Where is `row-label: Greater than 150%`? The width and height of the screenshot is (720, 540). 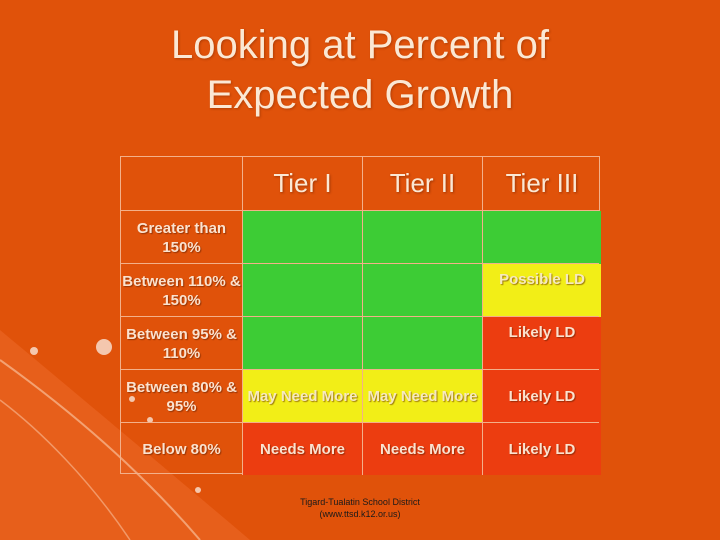 row-label: Greater than 150% is located at coordinates (181, 237).